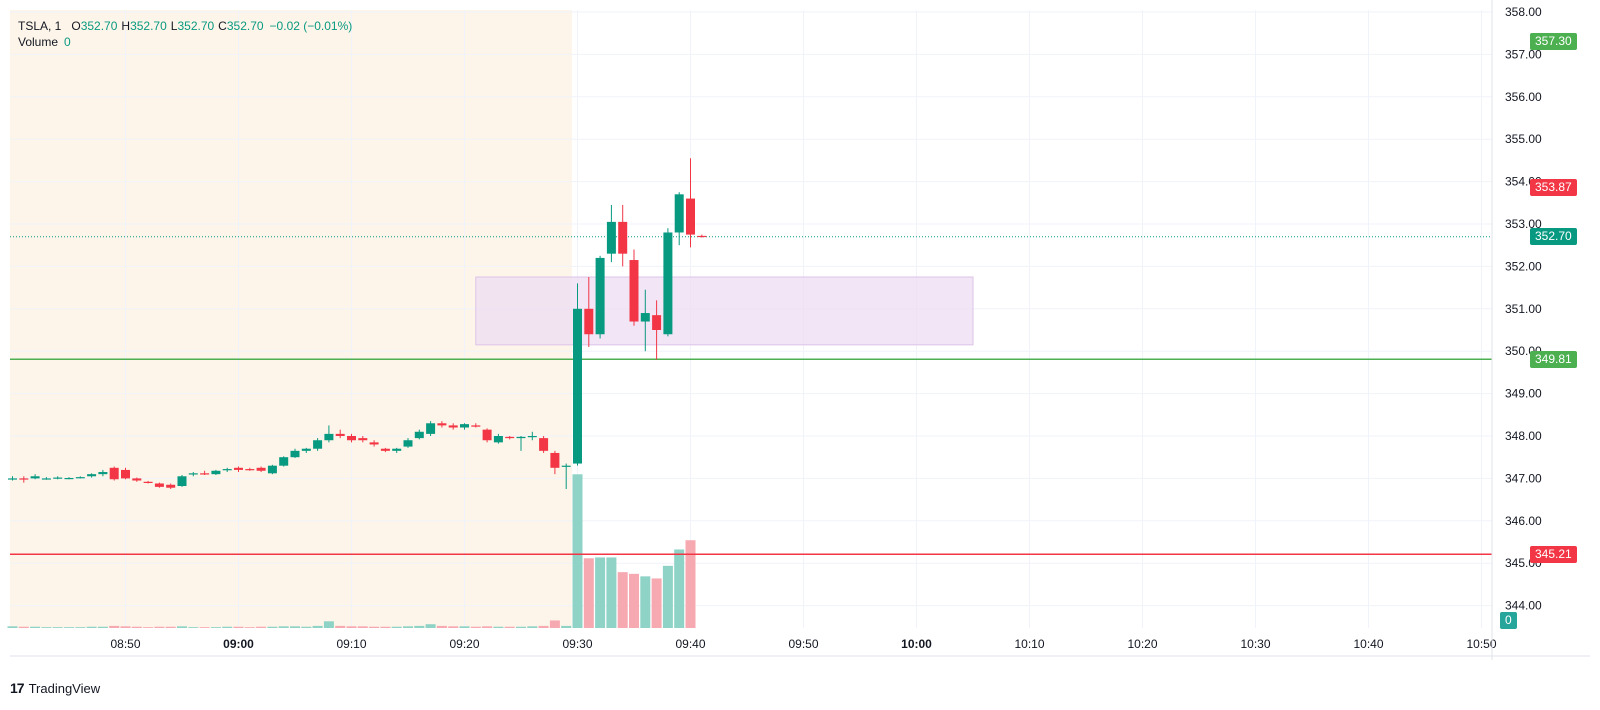  I want to click on price-tag: 352.70, so click(1553, 237).